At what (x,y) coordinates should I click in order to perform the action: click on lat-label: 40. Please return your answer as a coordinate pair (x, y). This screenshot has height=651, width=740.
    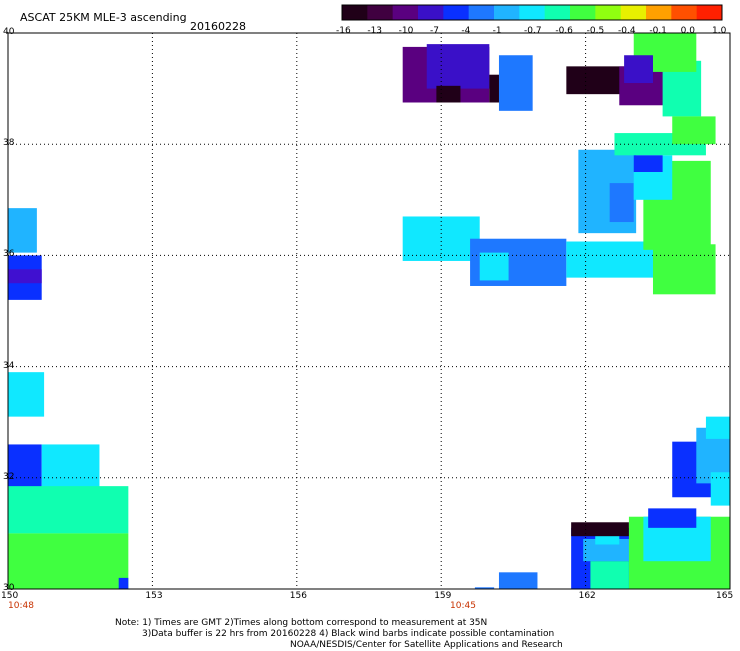
    Looking at the image, I should click on (9, 32).